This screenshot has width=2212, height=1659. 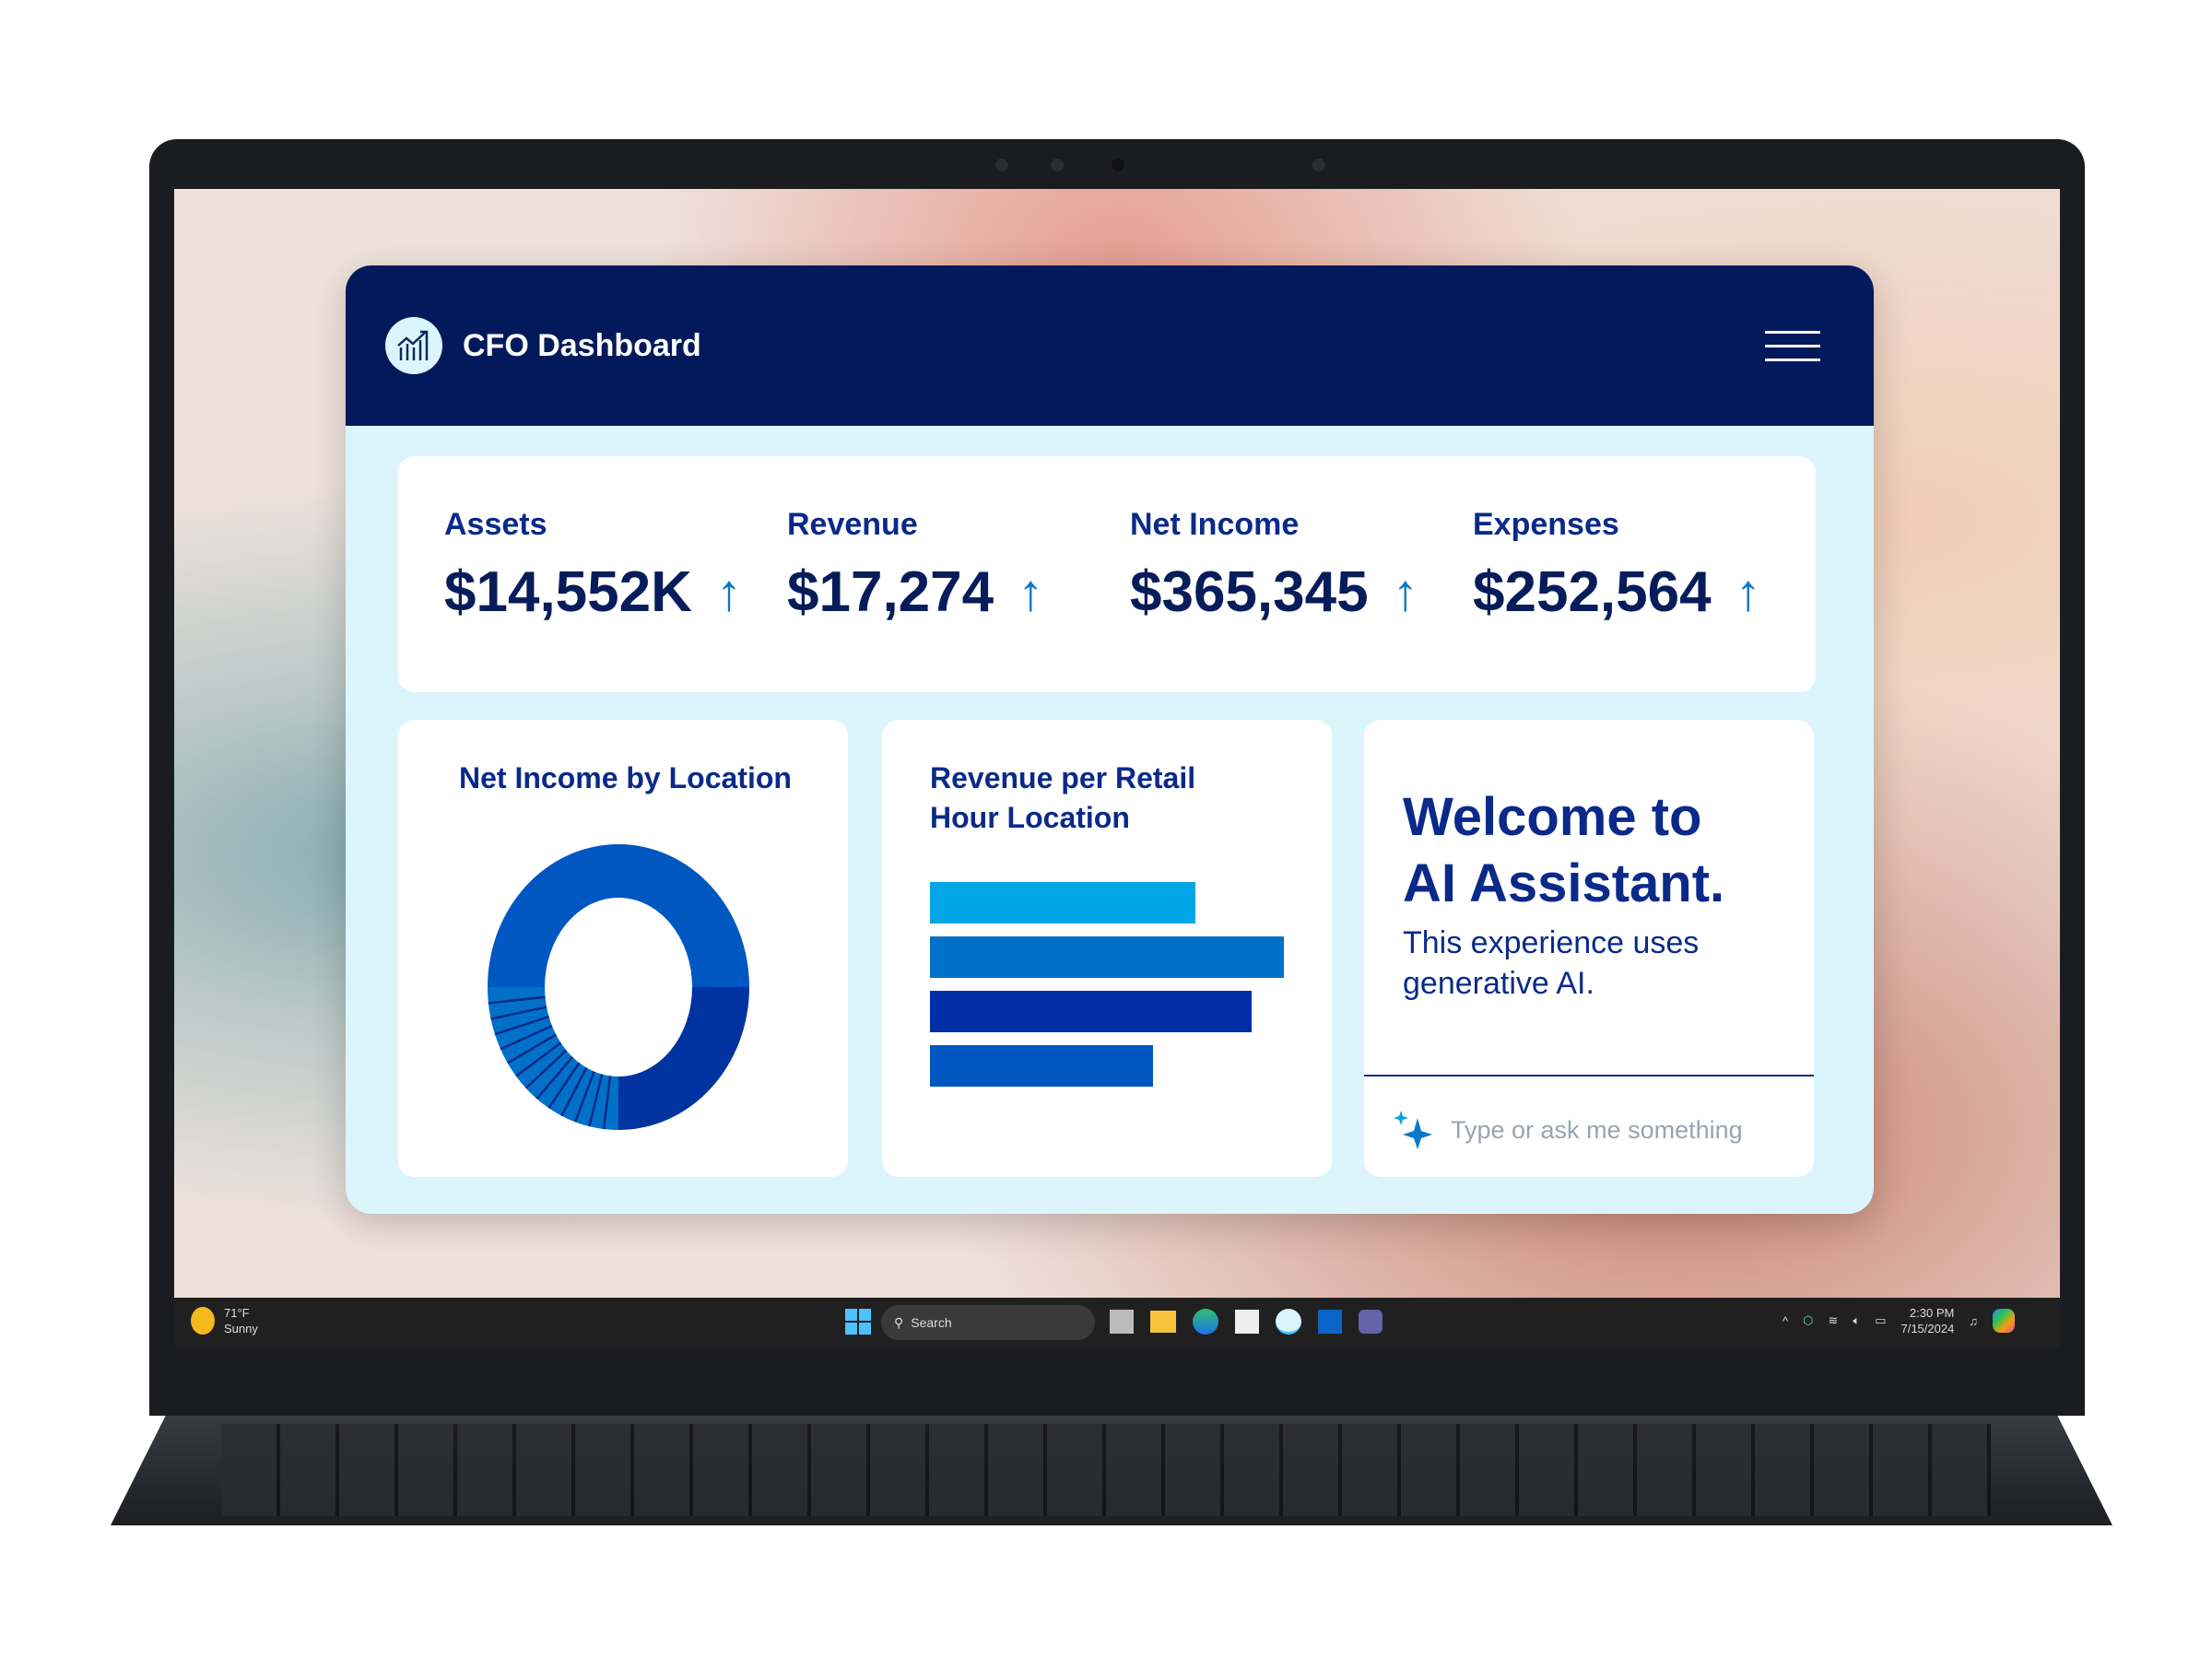 What do you see at coordinates (582, 345) in the screenshot?
I see `app-title: CFO Dashboard` at bounding box center [582, 345].